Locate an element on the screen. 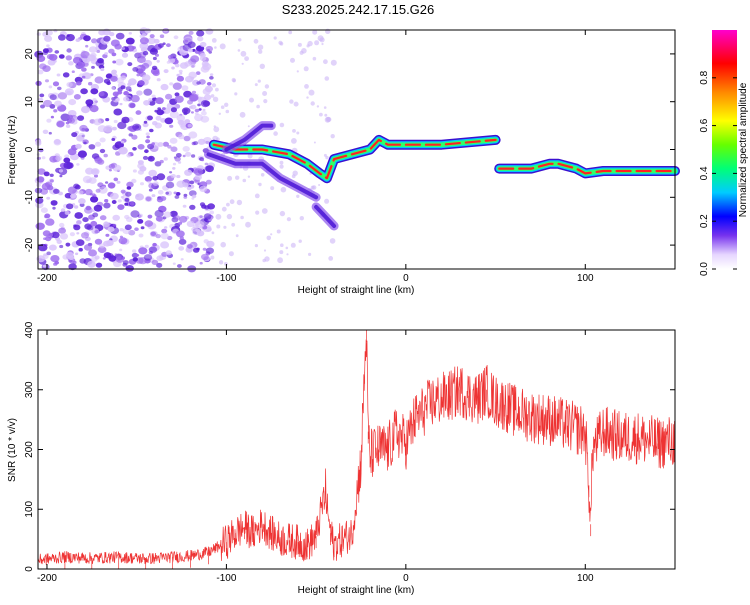  x-tick-label: 100 is located at coordinates (585, 578).